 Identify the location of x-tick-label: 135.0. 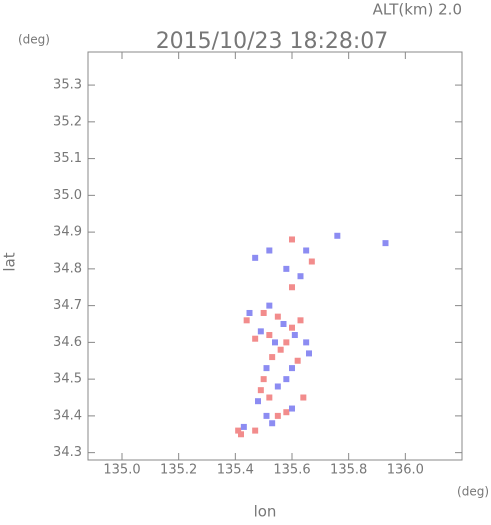
(121, 470).